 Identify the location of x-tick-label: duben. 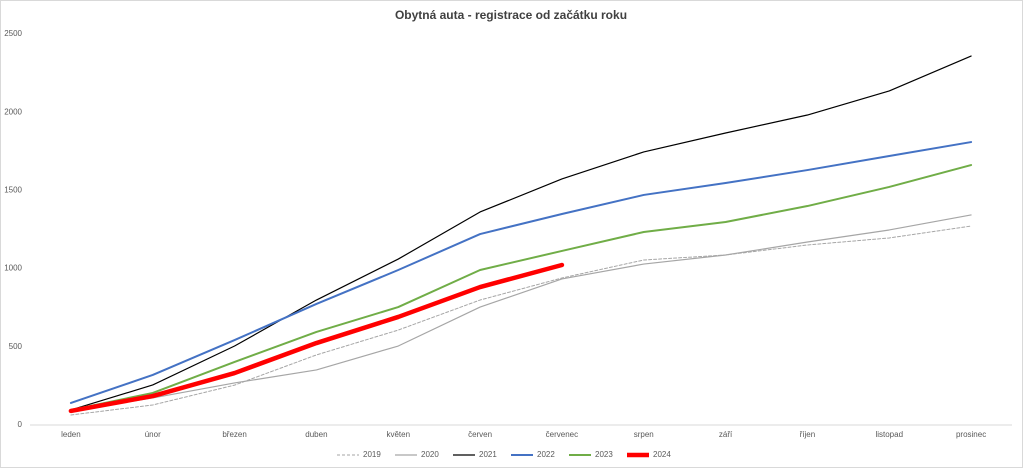
(316, 434).